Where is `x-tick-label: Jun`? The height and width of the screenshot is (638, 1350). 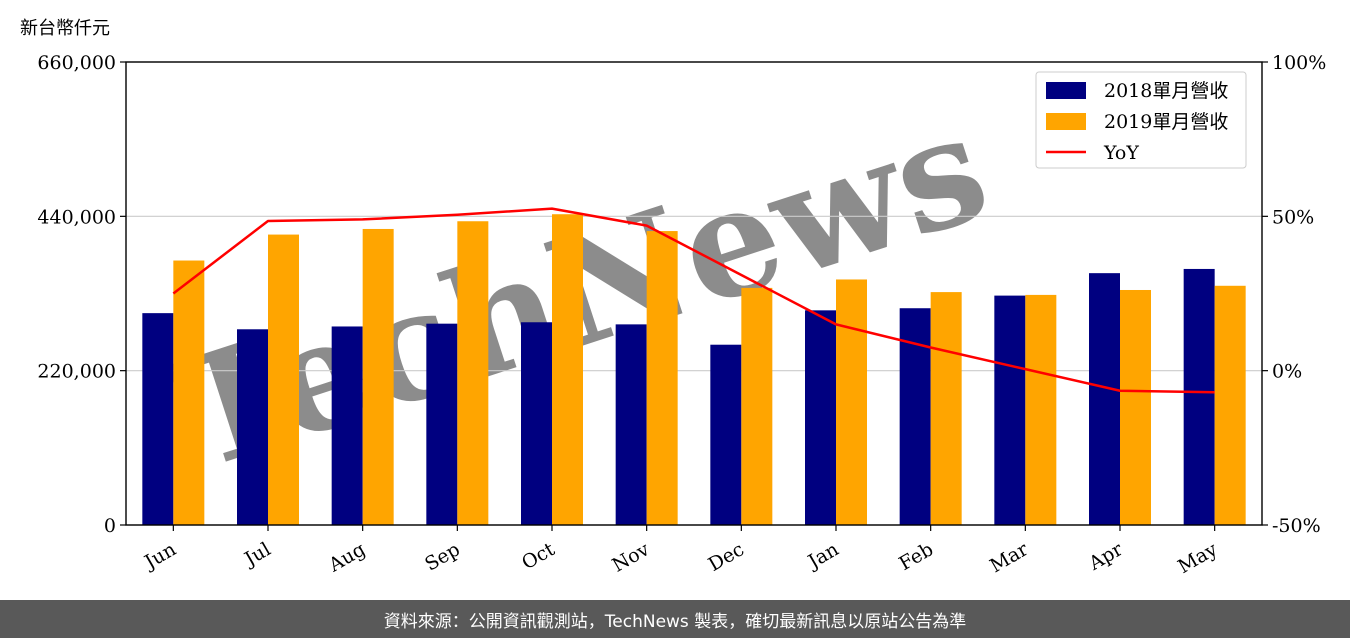 x-tick-label: Jun is located at coordinates (159, 556).